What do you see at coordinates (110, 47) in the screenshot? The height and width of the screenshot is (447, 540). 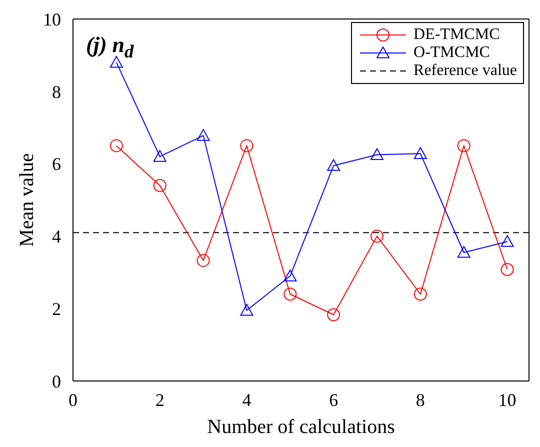 I see `panel-label: (j) n$_{d}$` at bounding box center [110, 47].